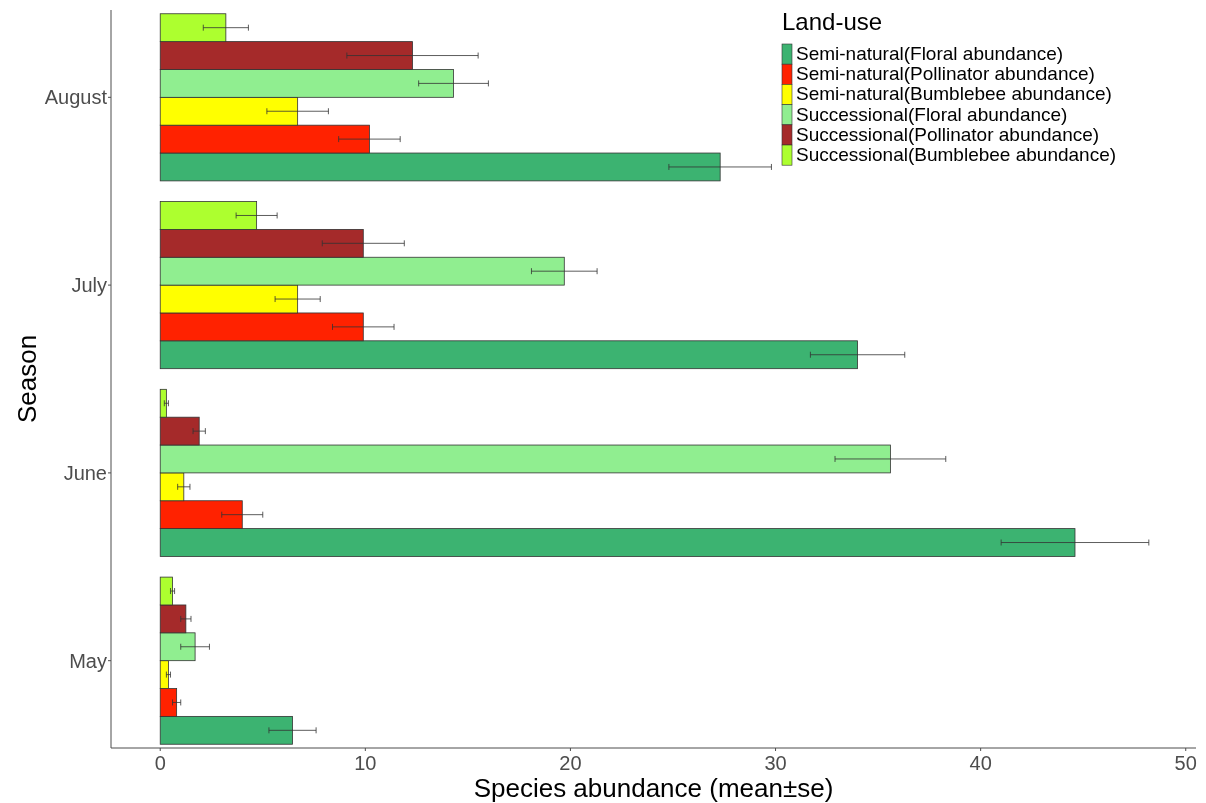 This screenshot has width=1206, height=803. Describe the element at coordinates (954, 94) in the screenshot. I see `legend-label: Semi-natural(Bumblebee abundance)` at that location.